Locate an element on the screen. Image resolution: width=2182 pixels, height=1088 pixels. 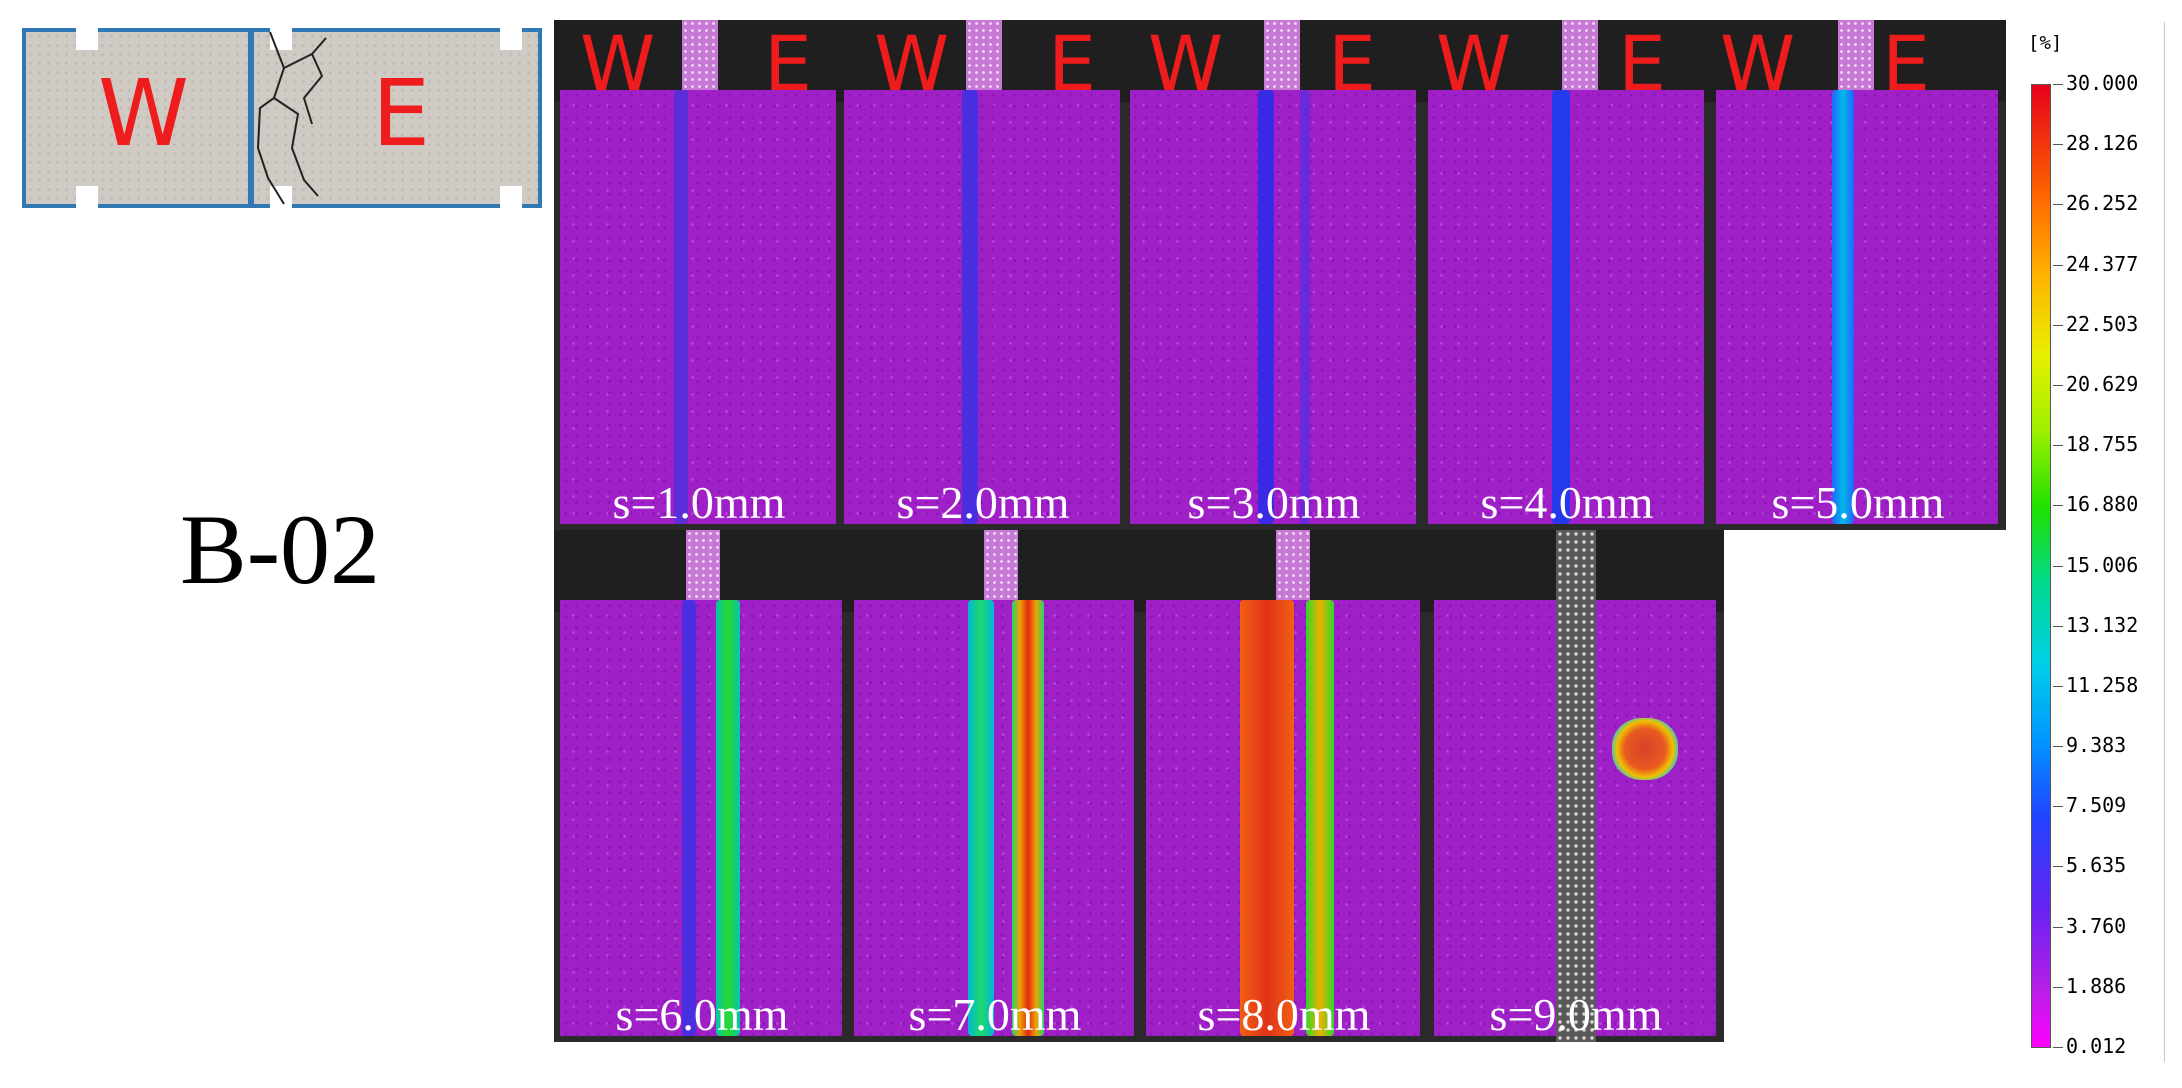
displacement-label: s=4.0mm is located at coordinates (1567, 502).